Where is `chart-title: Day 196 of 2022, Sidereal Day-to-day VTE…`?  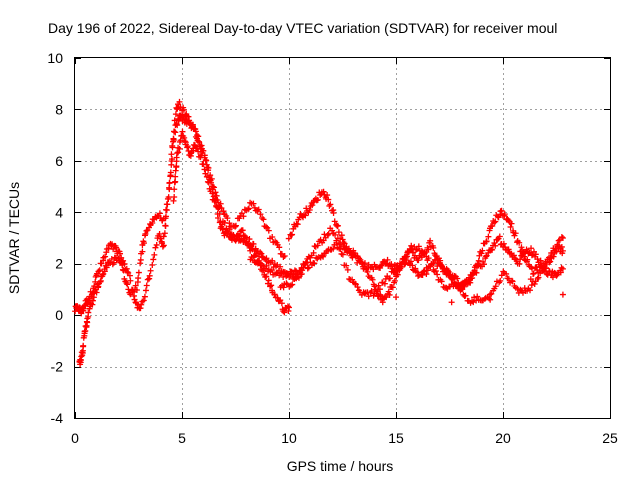 chart-title: Day 196 of 2022, Sidereal Day-to-day VTE… is located at coordinates (302, 28).